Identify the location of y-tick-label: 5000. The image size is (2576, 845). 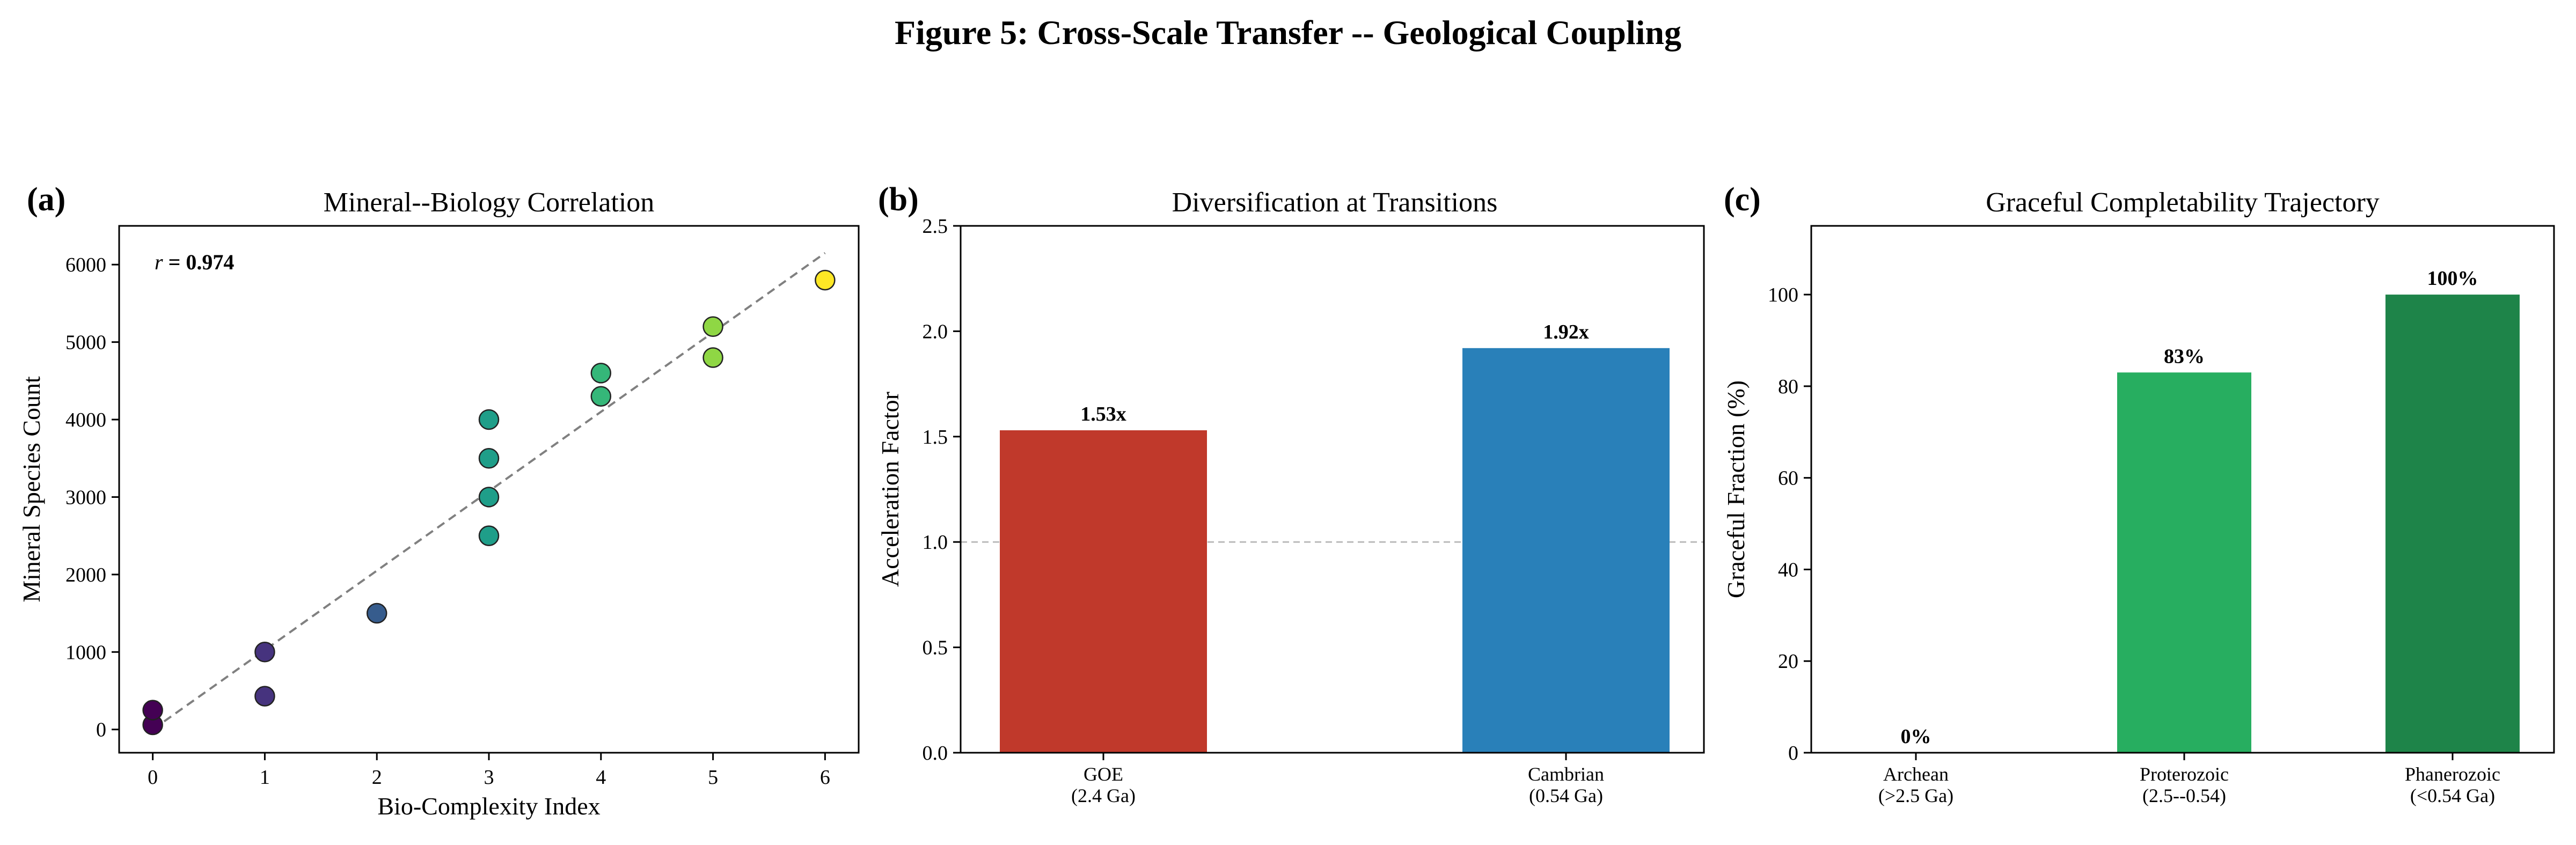
(85, 343).